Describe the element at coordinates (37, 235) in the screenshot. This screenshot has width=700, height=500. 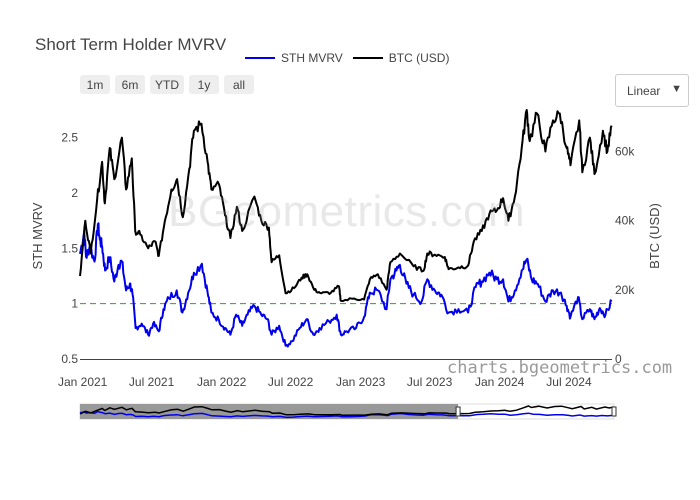
I see `y-axis-title: STH MVRV` at that location.